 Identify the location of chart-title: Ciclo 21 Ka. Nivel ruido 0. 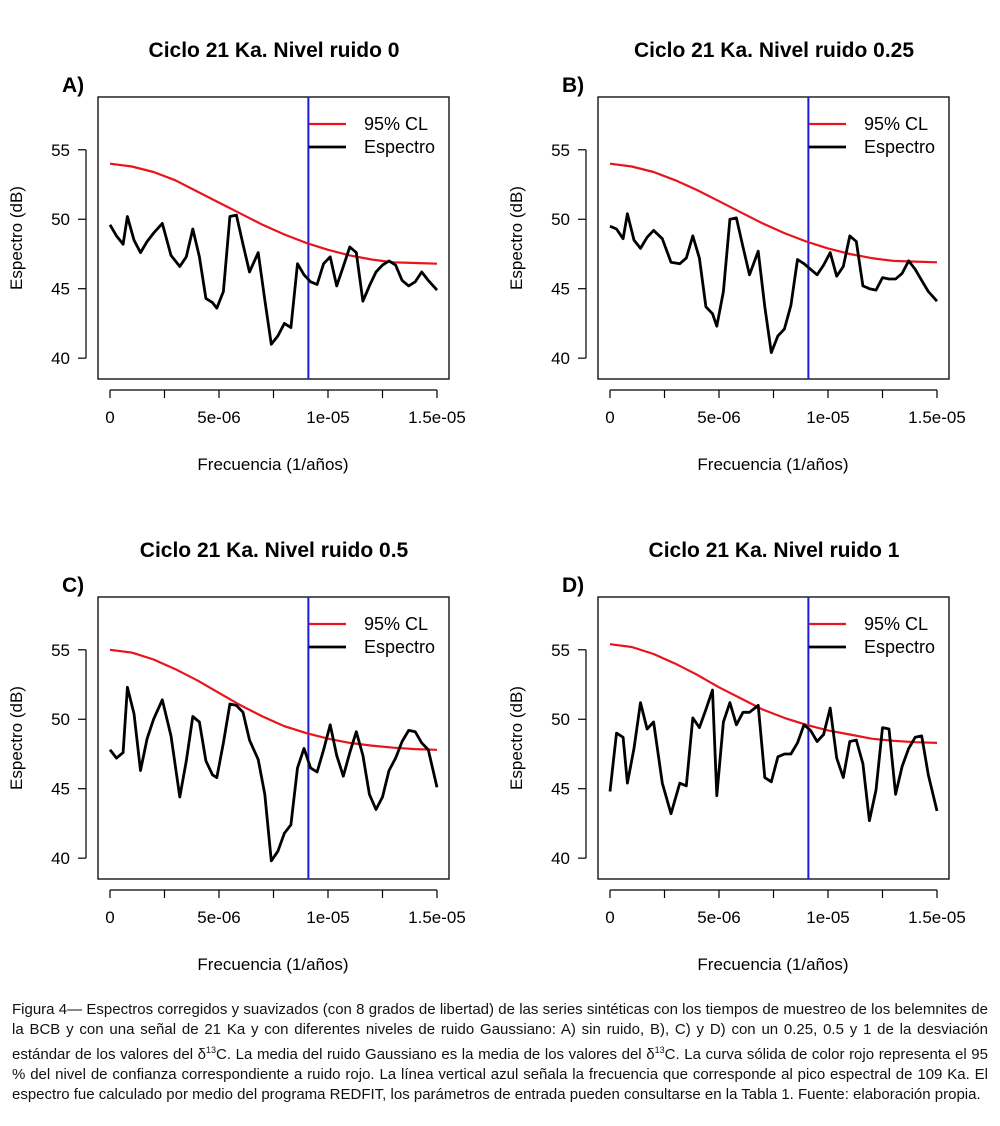
(274, 50).